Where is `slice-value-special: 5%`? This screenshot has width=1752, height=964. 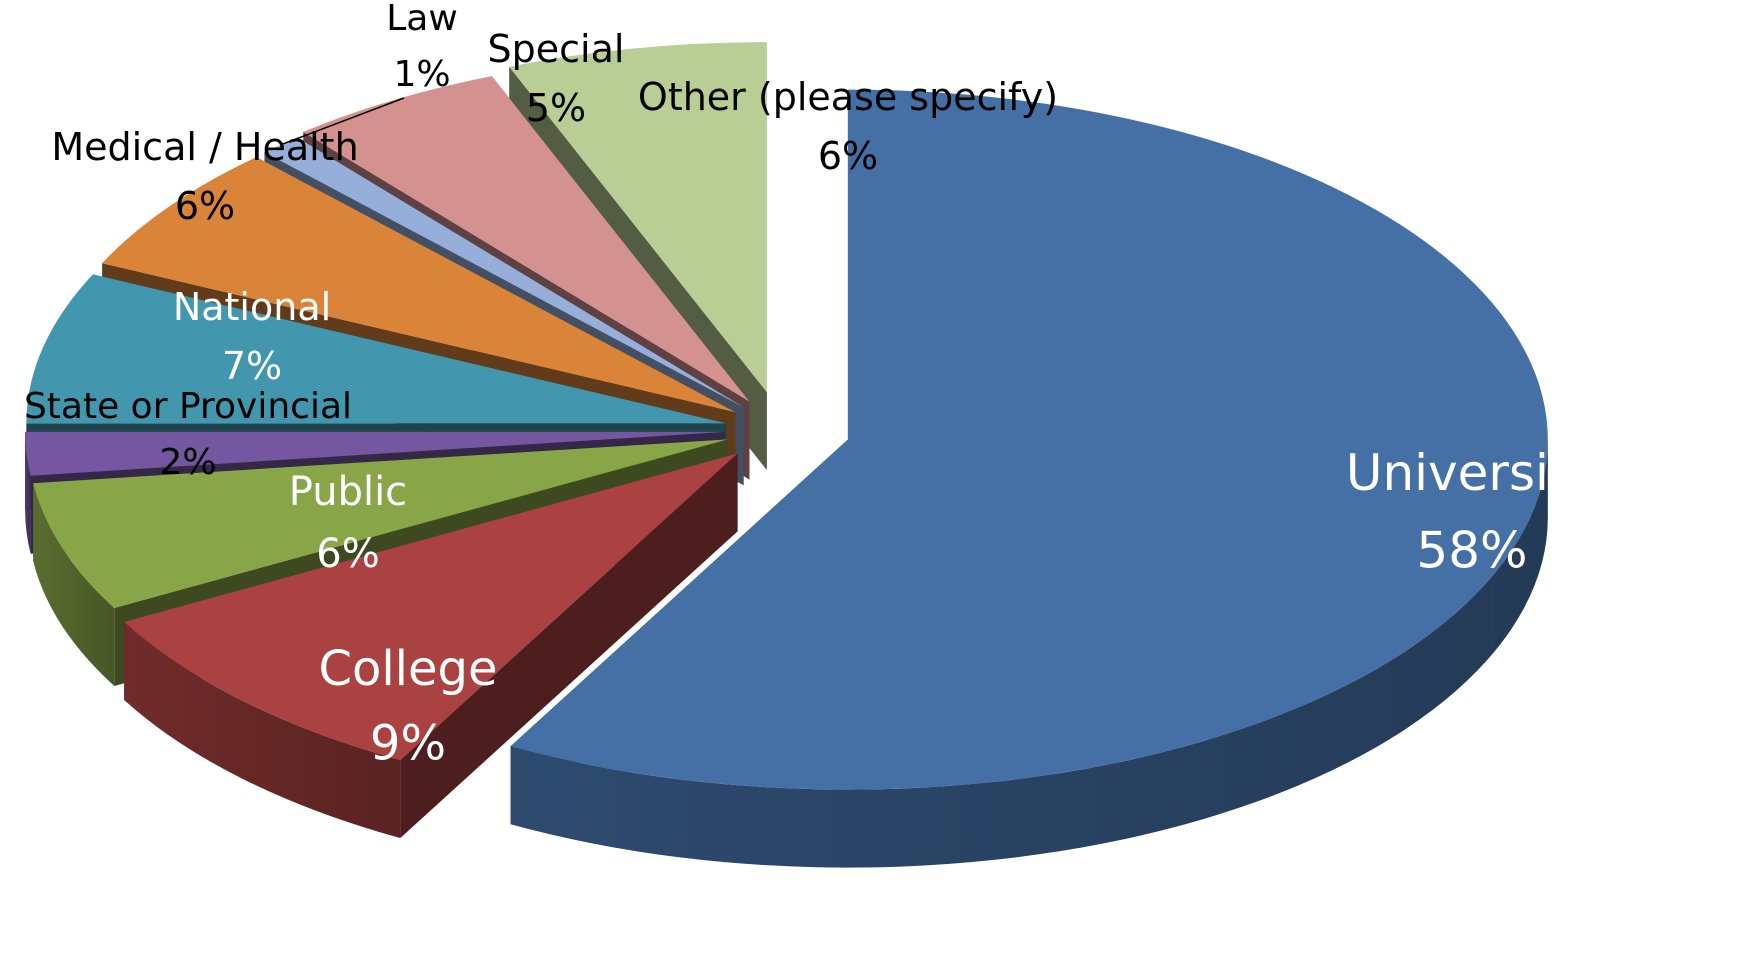 slice-value-special: 5% is located at coordinates (556, 108).